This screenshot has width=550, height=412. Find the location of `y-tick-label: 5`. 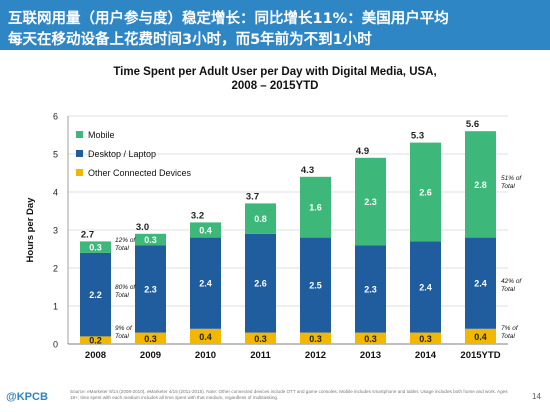

y-tick-label: 5 is located at coordinates (55, 155).